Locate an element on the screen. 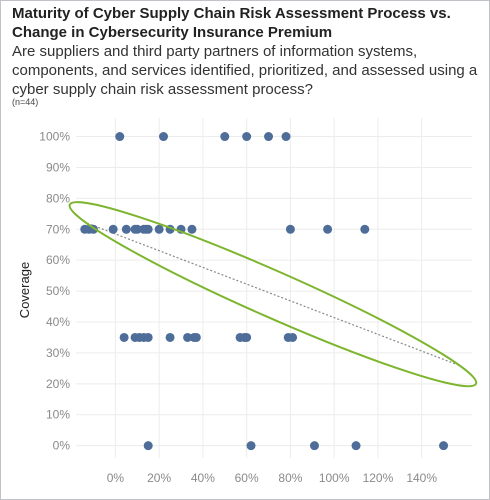 The width and height of the screenshot is (490, 500). y-tick-labels: 0% 10% 20% 30% 40% 50% 60% 70% 80% 90% 100% is located at coordinates (54, 291).